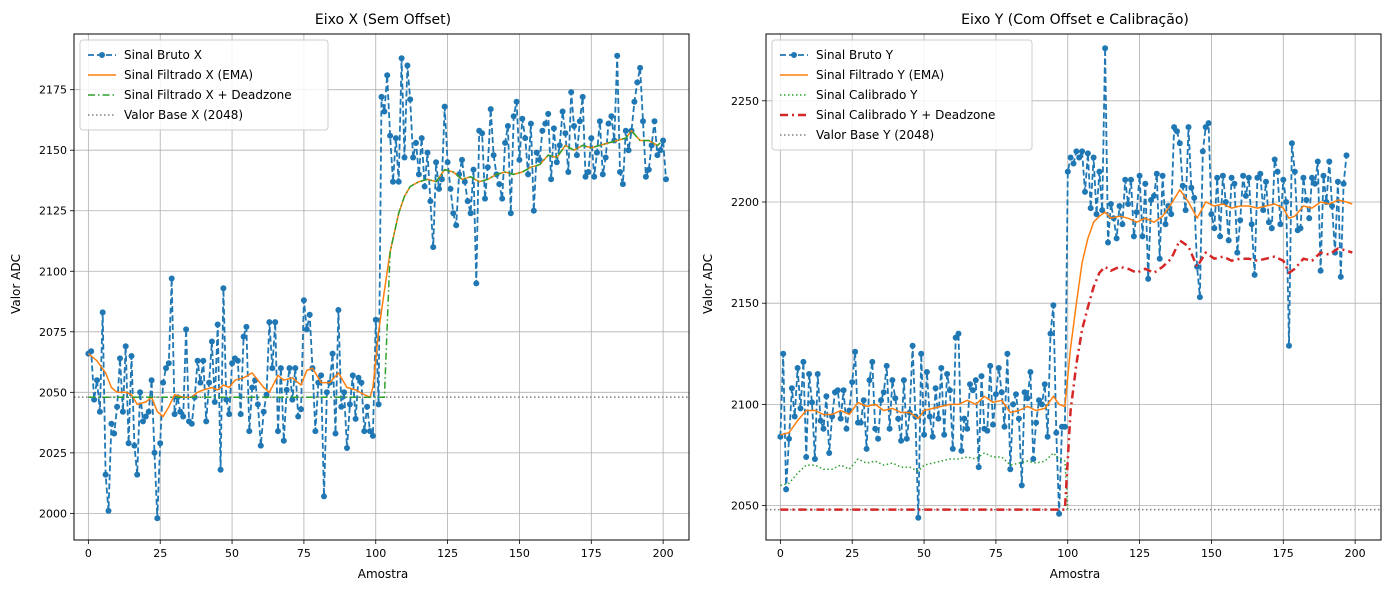 Image resolution: width=1389 pixels, height=590 pixels. Describe the element at coordinates (53, 211) in the screenshot. I see `y-tick-label: 2125` at that location.